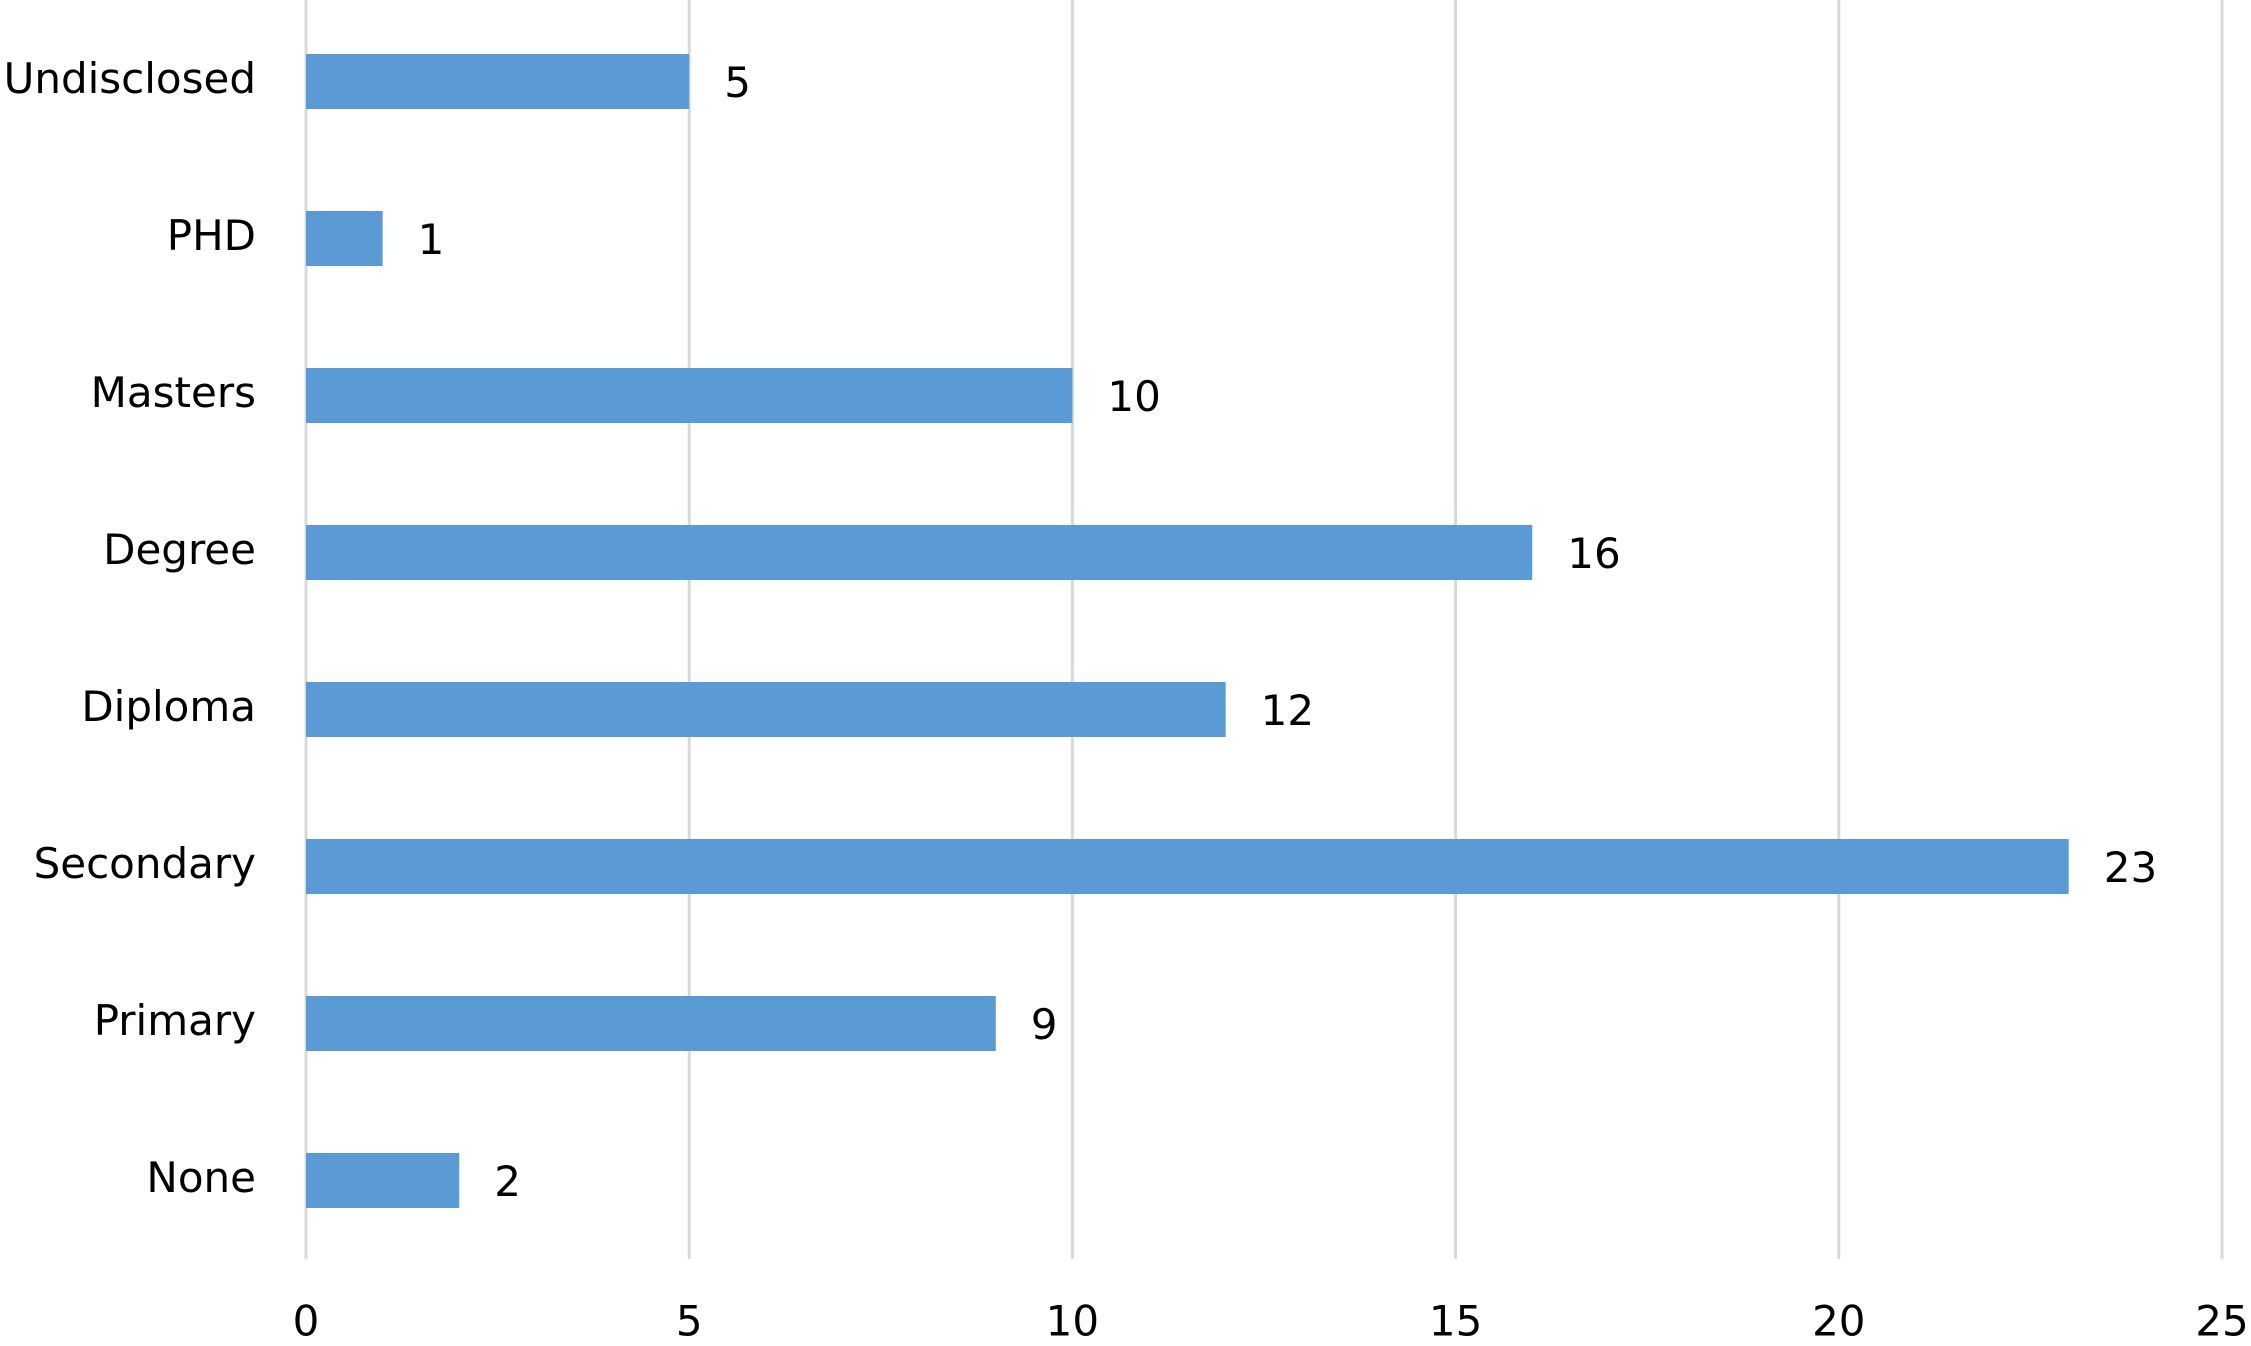 This screenshot has width=2251, height=1346. I want to click on y-tick-label: Degree, so click(179, 549).